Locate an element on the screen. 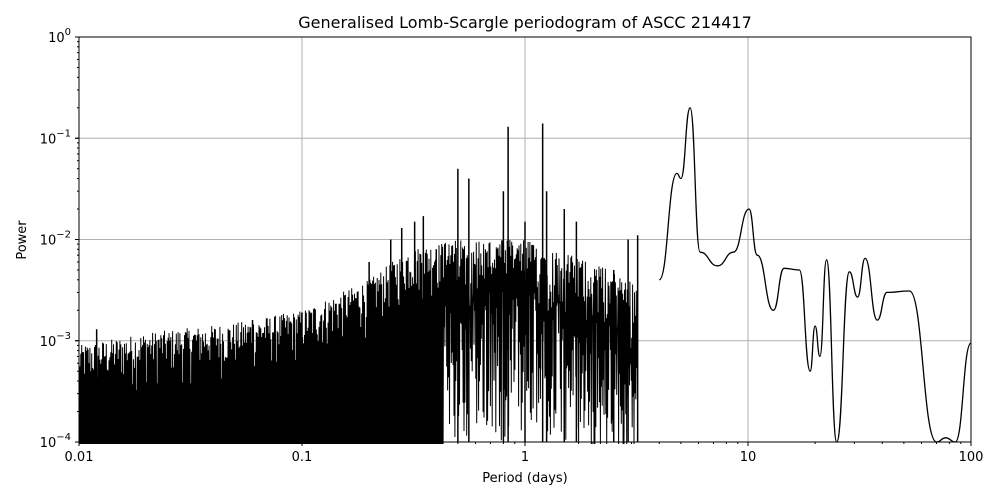 The width and height of the screenshot is (1000, 500). y-tick-label: 10⁻² is located at coordinates (55, 239).